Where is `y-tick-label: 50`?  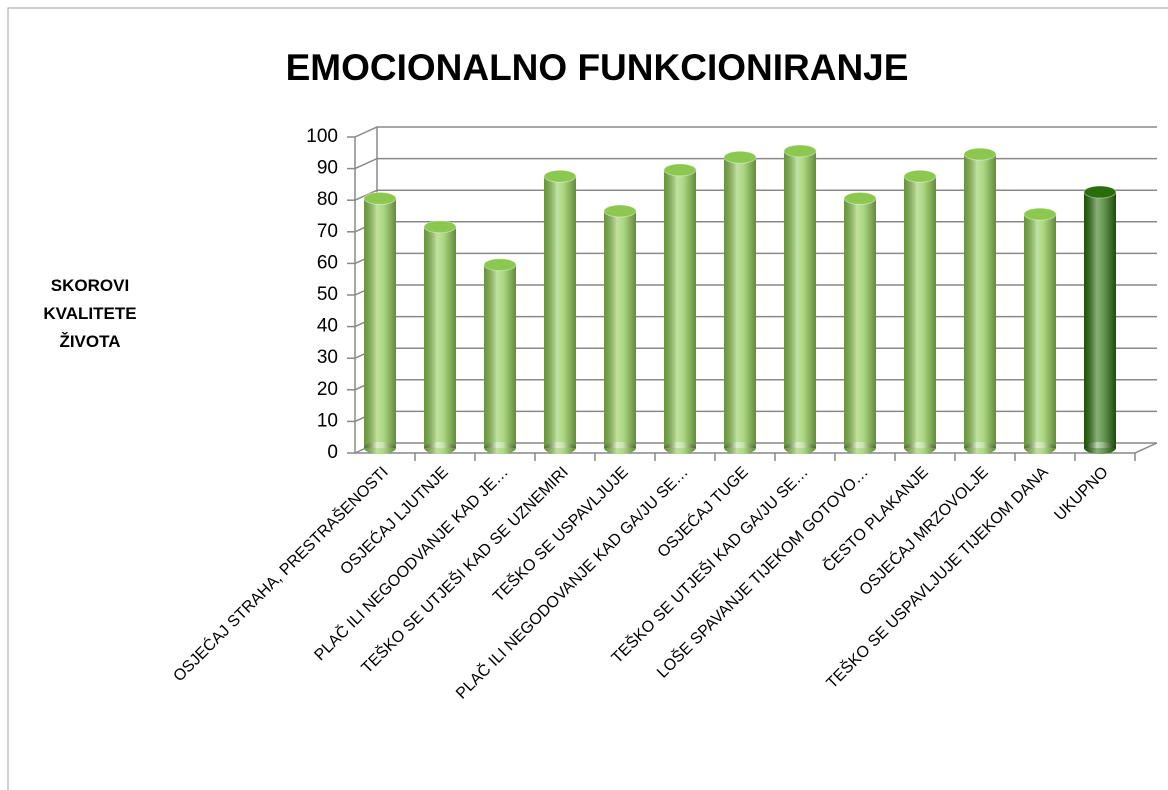 y-tick-label: 50 is located at coordinates (327, 294).